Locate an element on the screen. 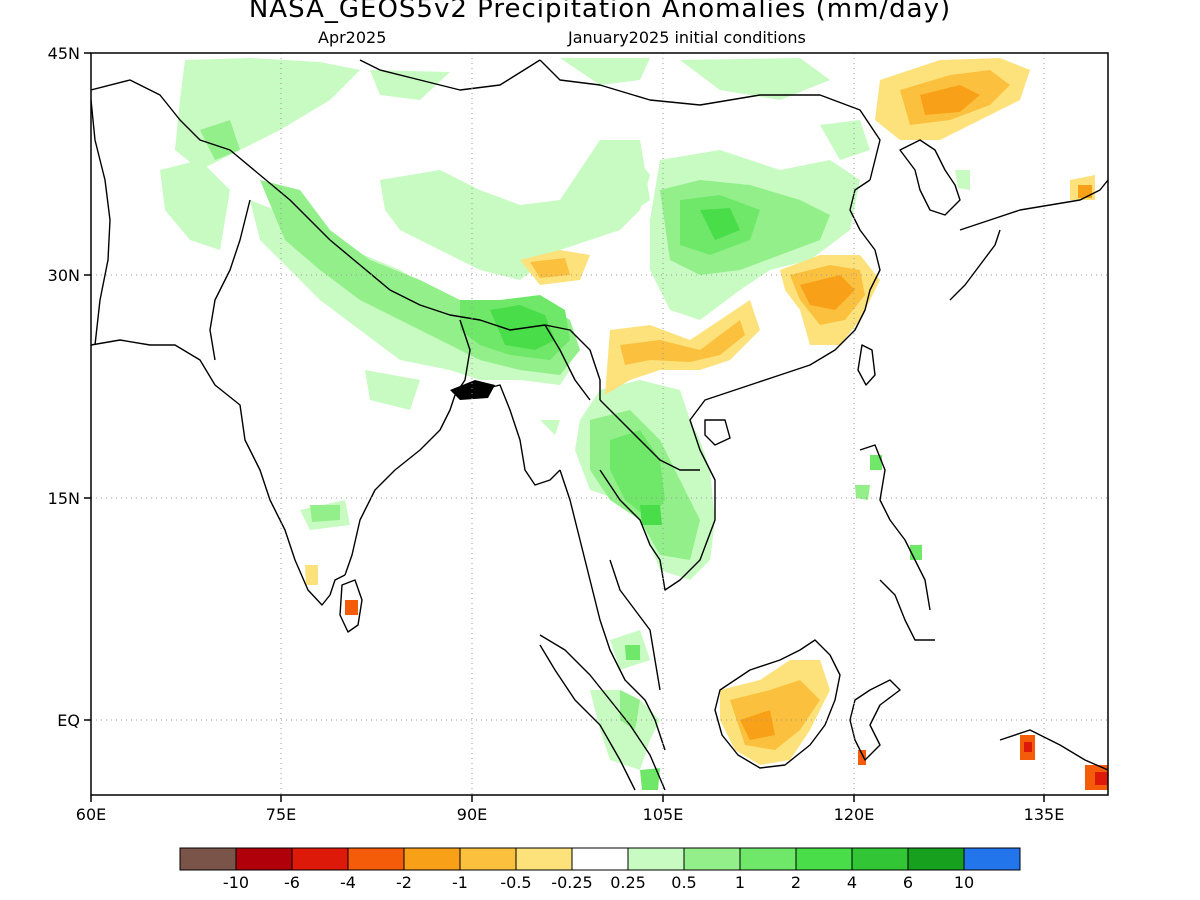  colorbar-label: -4 is located at coordinates (348, 882).